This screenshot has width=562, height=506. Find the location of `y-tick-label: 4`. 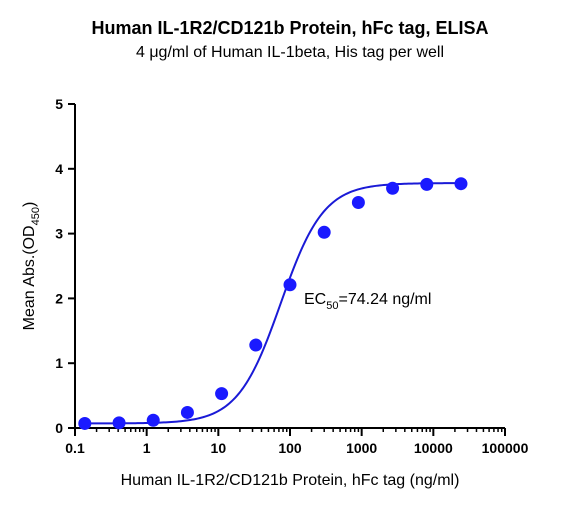

y-tick-label: 4 is located at coordinates (59, 169).